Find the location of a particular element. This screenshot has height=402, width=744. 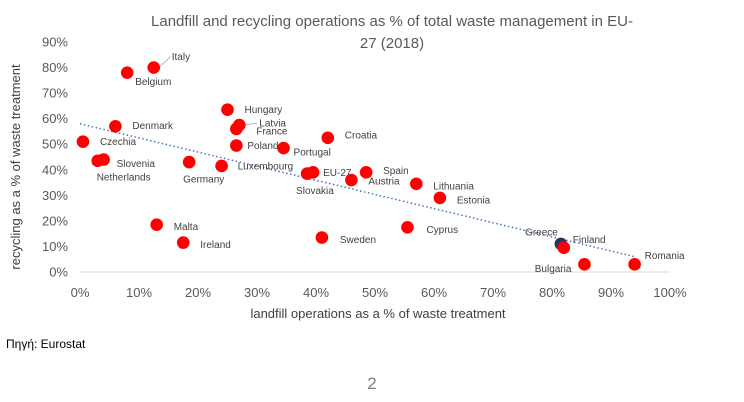

point-label: France is located at coordinates (272, 131).